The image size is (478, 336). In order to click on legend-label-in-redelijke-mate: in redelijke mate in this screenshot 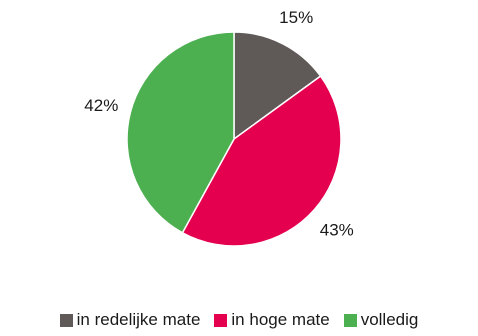, I will do `click(138, 319)`.